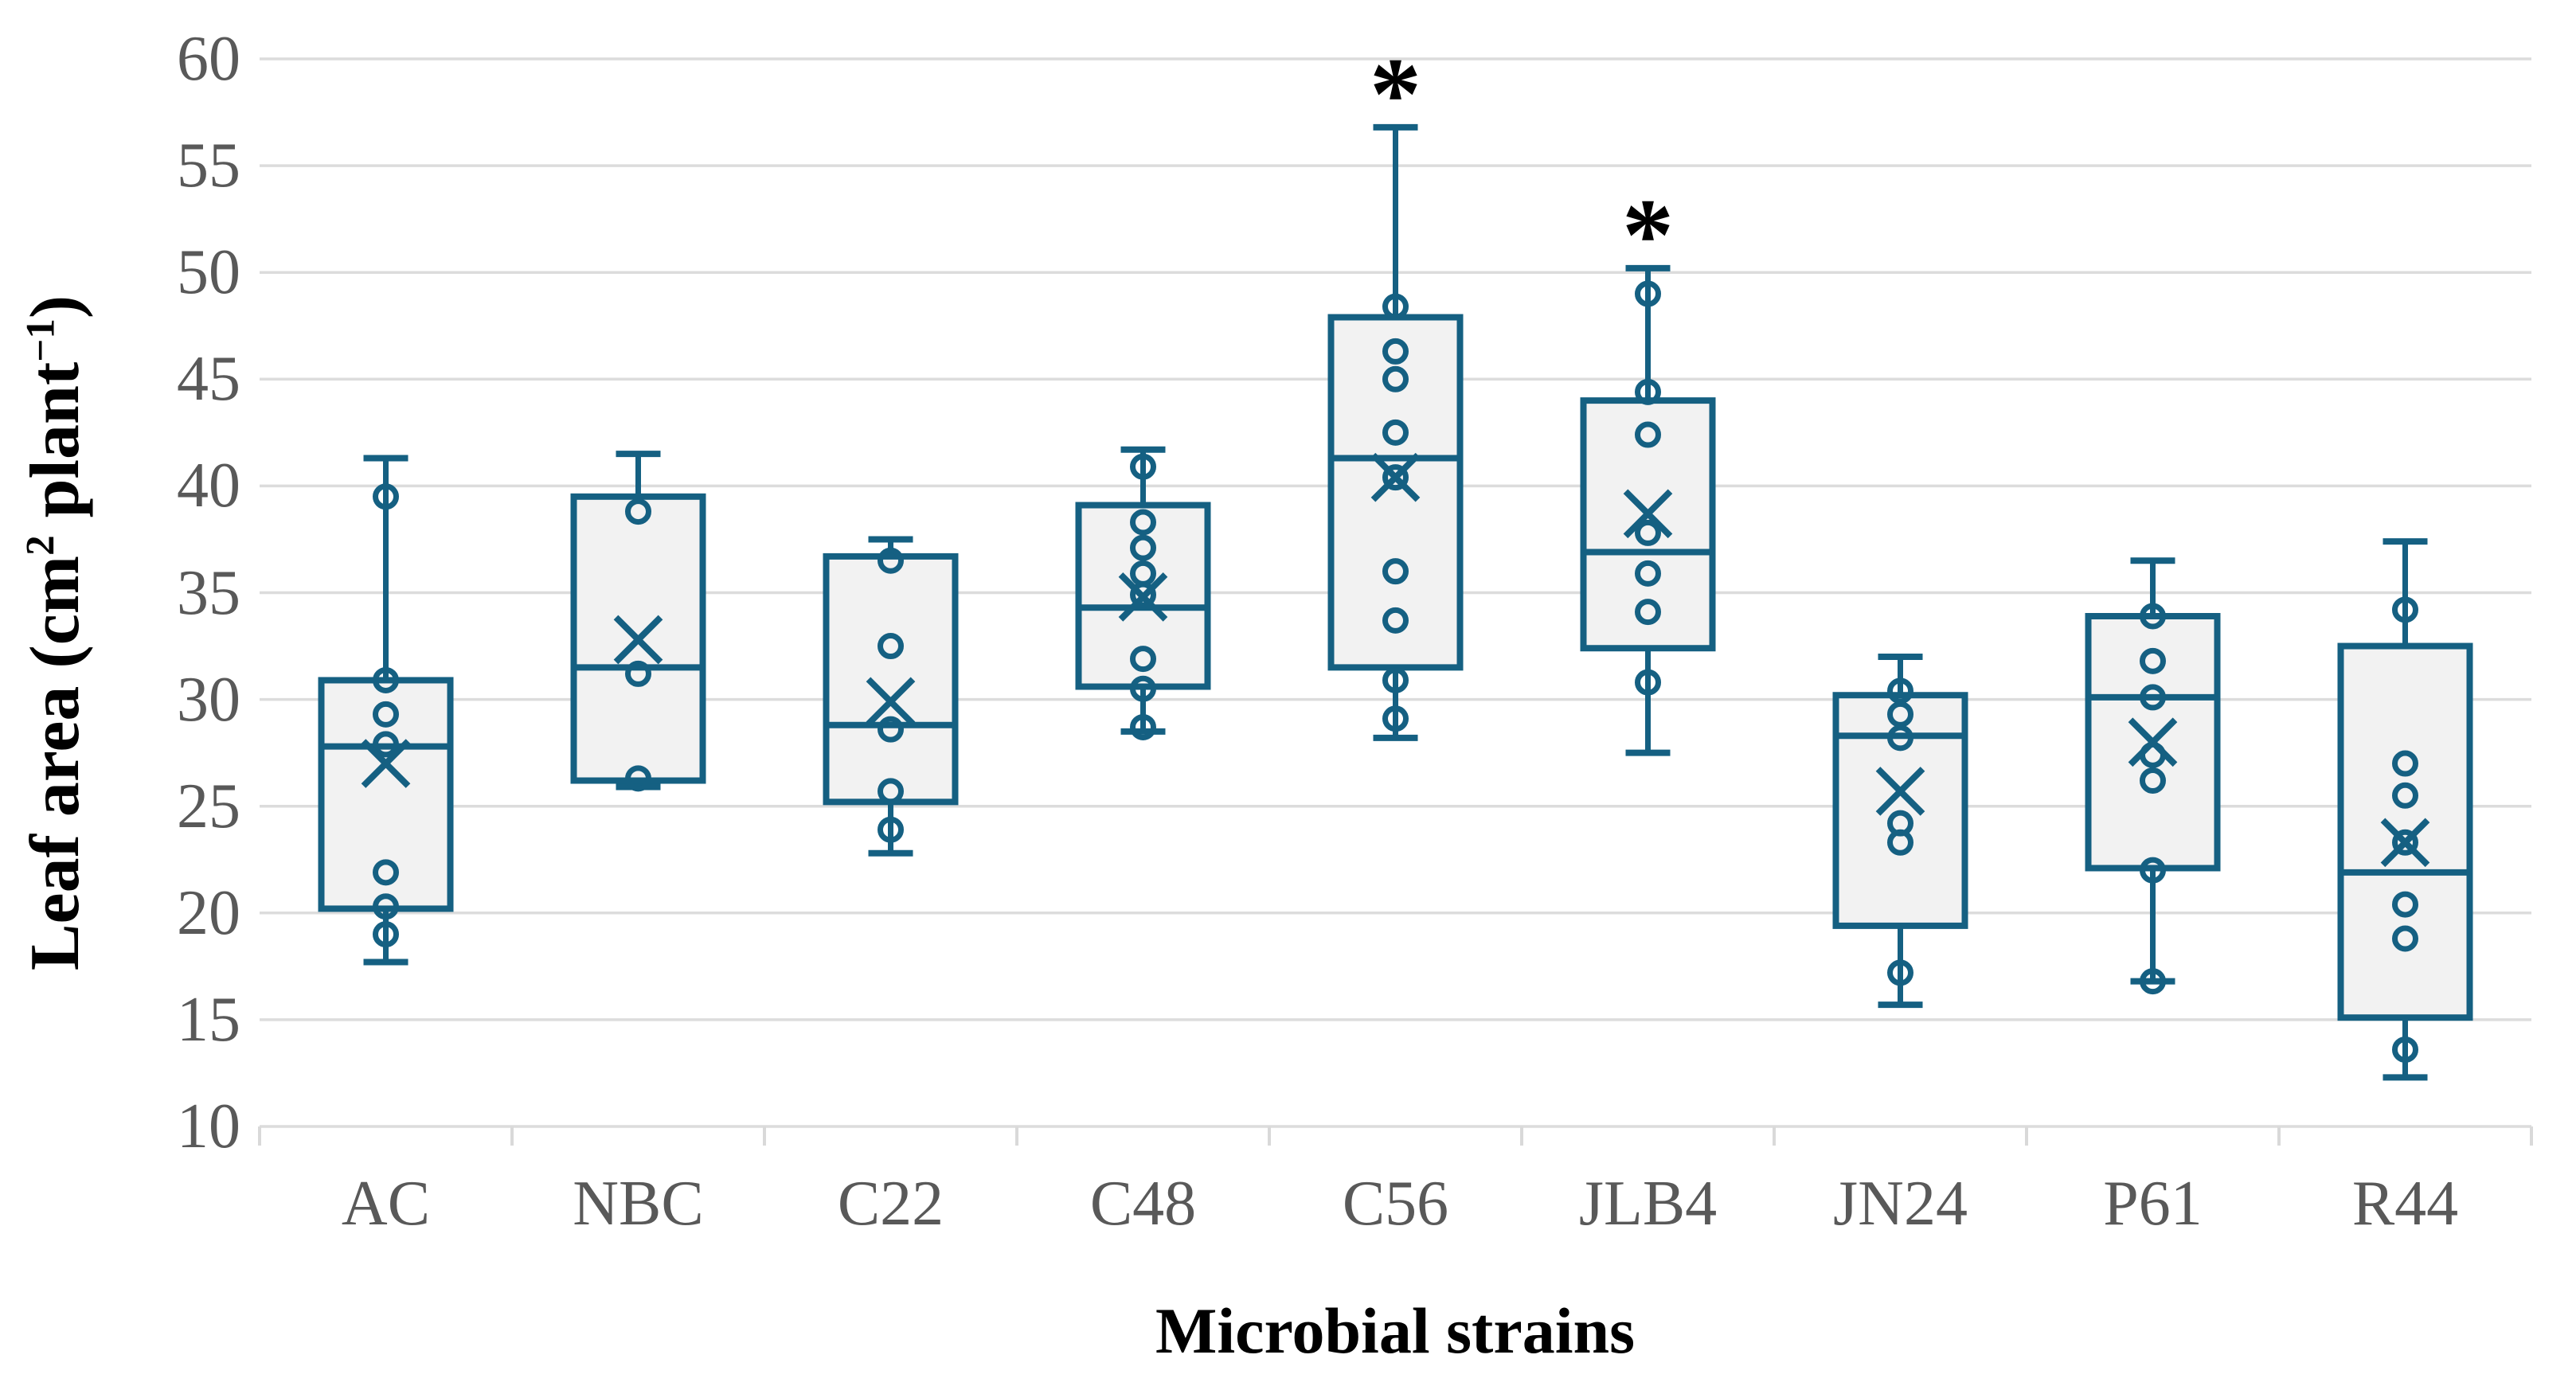 This screenshot has height=1386, width=2576. I want to click on boxplot-group-AC, so click(386, 711).